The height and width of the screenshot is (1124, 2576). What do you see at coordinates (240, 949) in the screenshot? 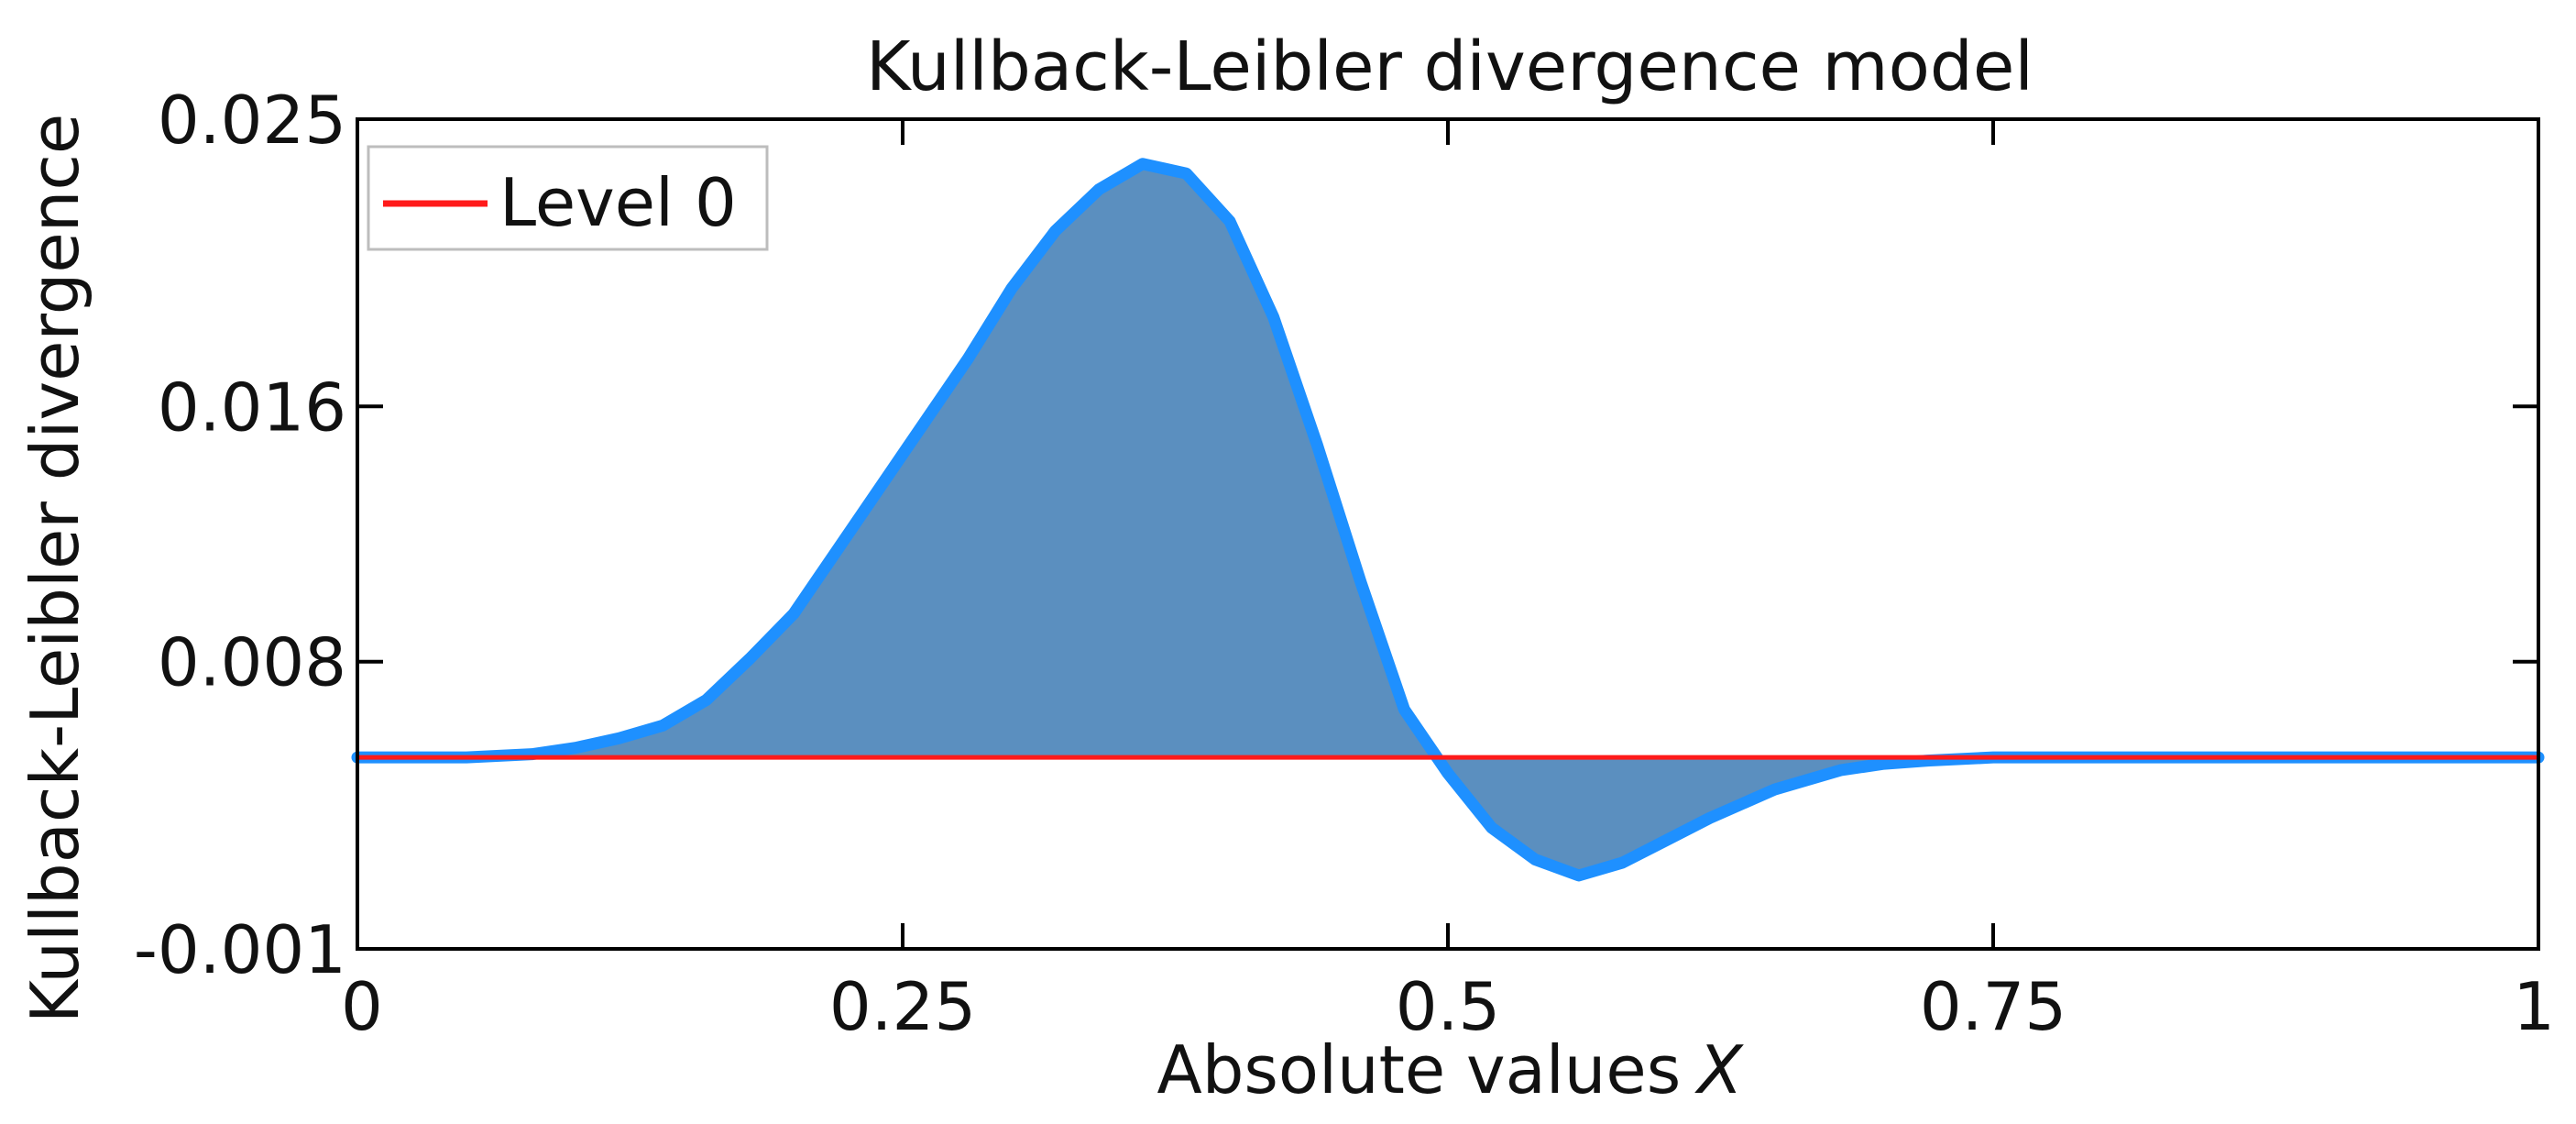
I see `y-tick-label: -0.001` at bounding box center [240, 949].